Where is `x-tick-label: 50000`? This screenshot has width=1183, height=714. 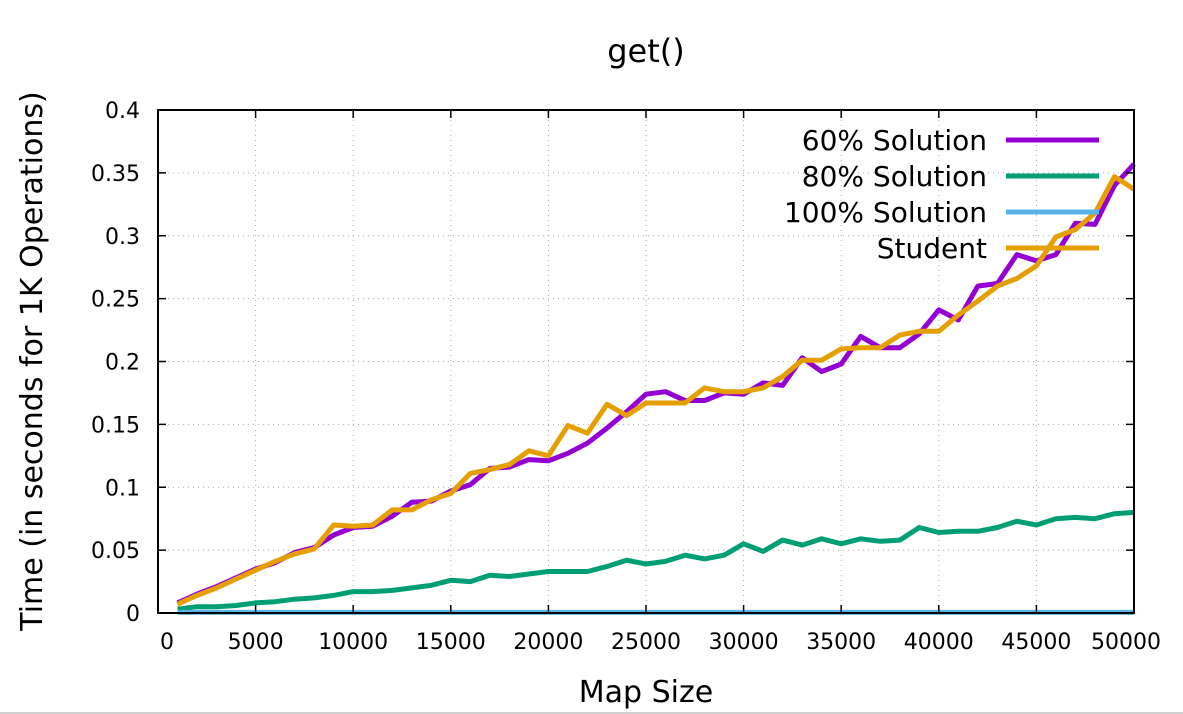 x-tick-label: 50000 is located at coordinates (1126, 642).